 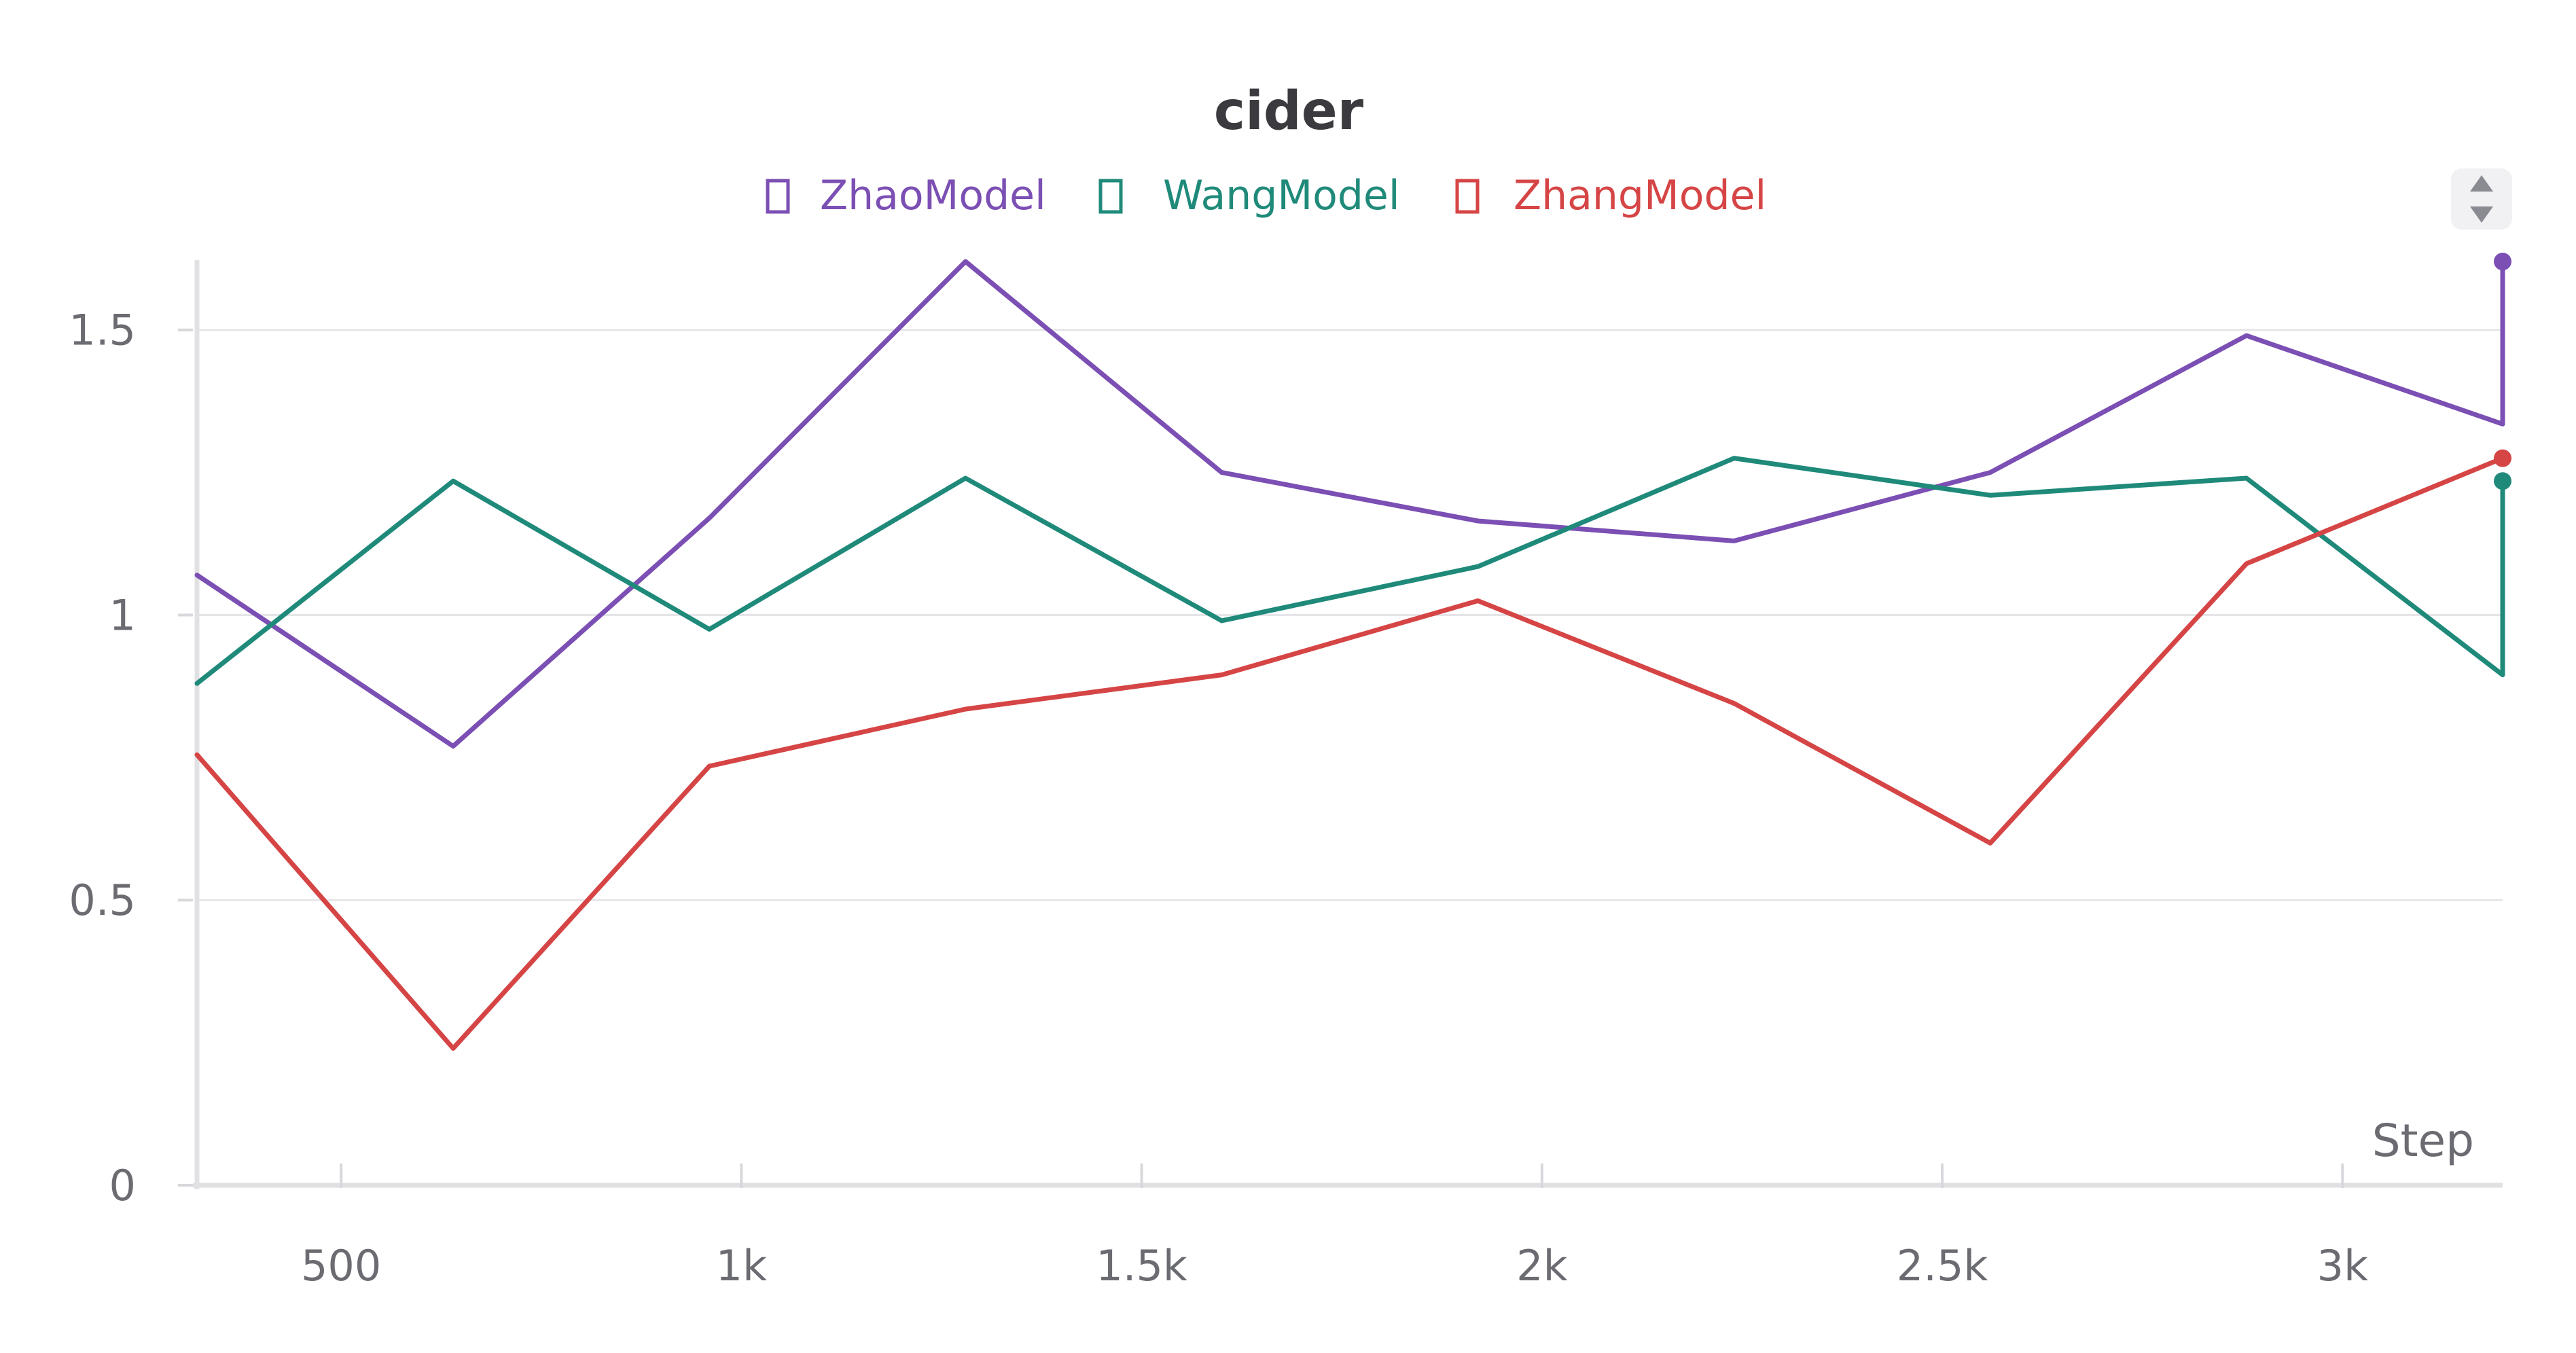 What do you see at coordinates (131, 758) in the screenshot?
I see `y-axis-ticks: 0 0.5 1 1.5` at bounding box center [131, 758].